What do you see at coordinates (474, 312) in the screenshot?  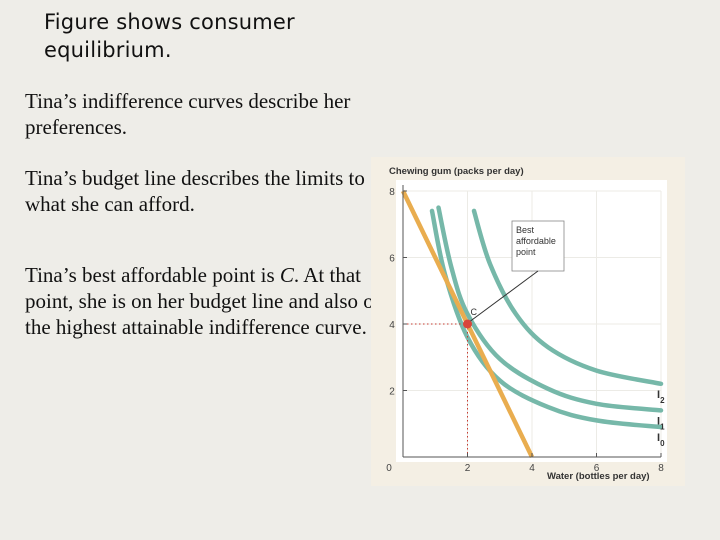 I see `point-c-label: C` at bounding box center [474, 312].